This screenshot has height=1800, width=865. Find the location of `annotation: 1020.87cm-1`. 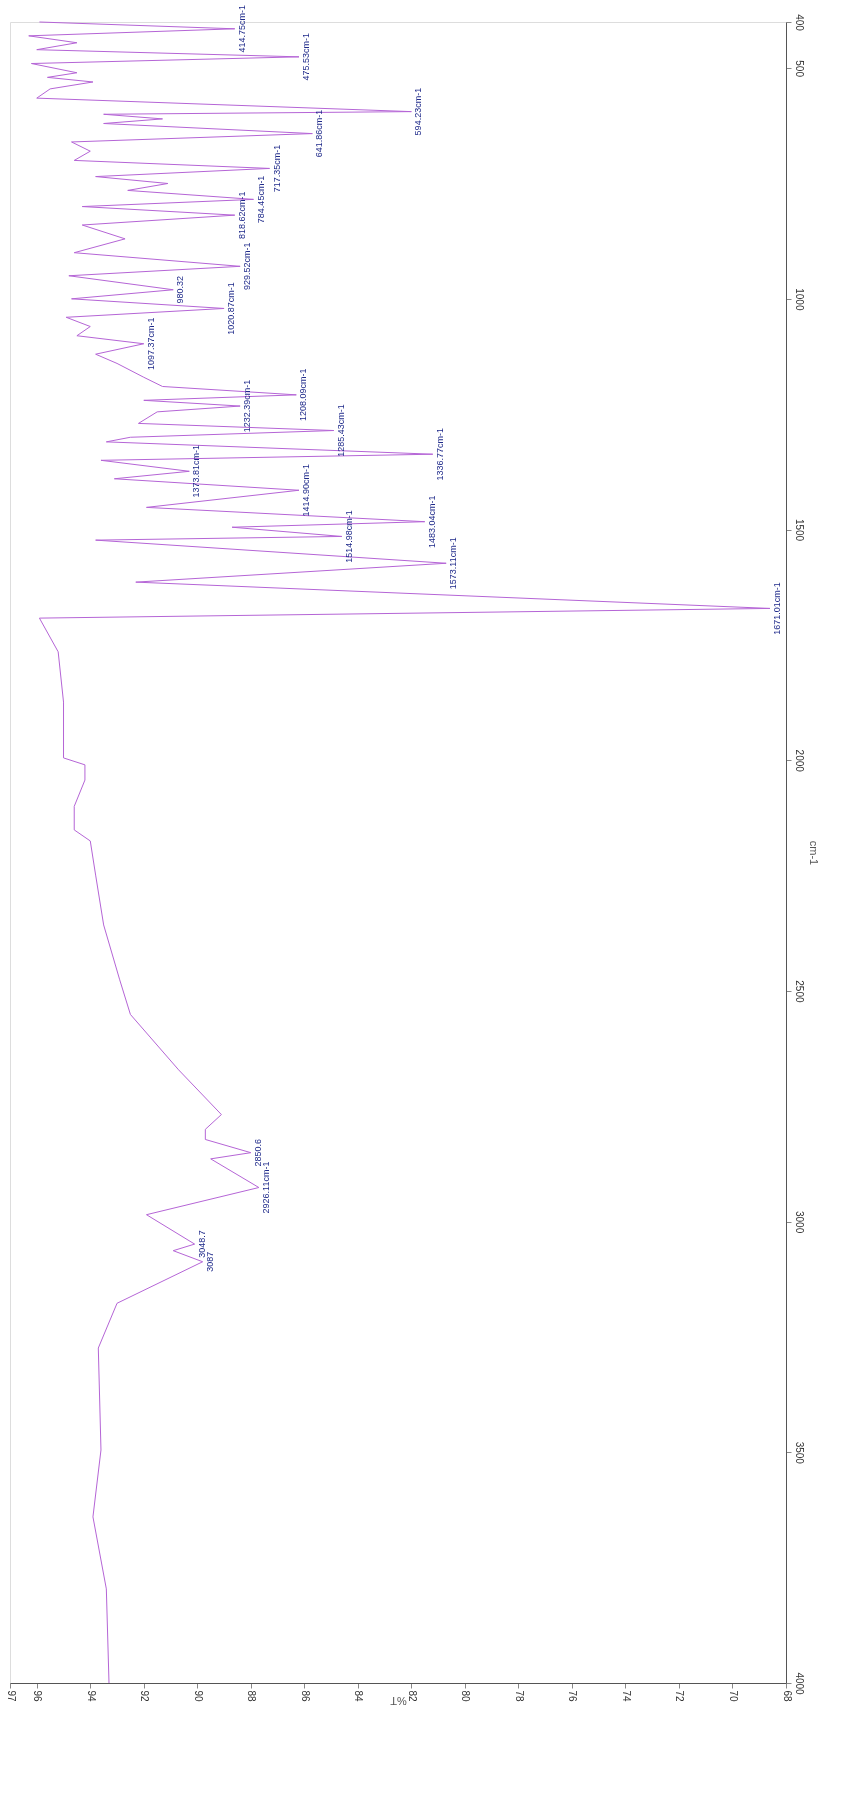

annotation: 1020.87cm-1 is located at coordinates (231, 308).